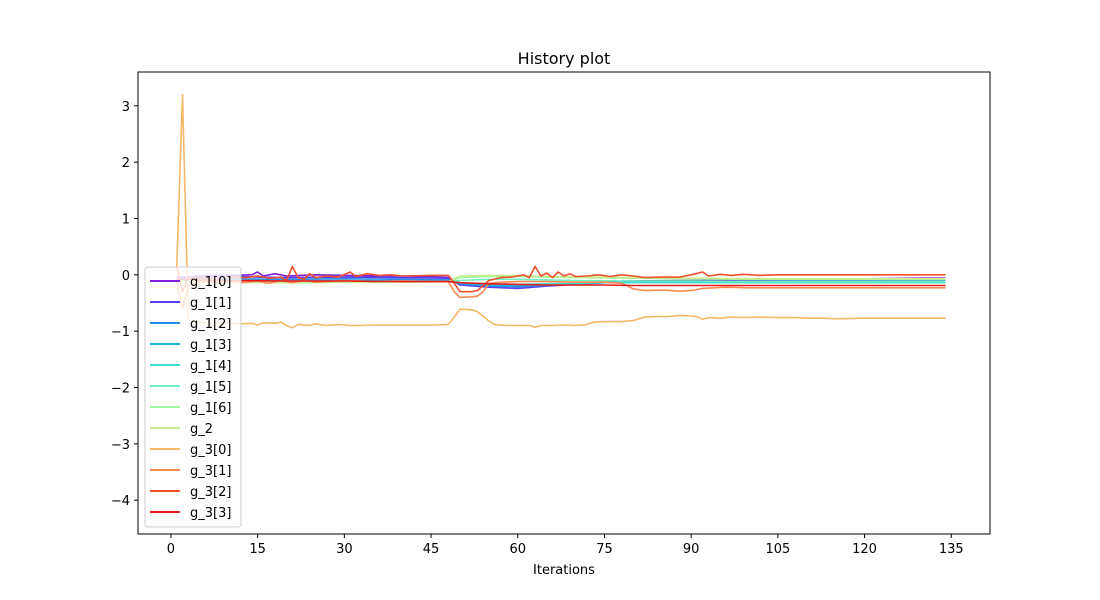 Image resolution: width=1100 pixels, height=600 pixels. I want to click on series-line-g_3[2], so click(560, 279).